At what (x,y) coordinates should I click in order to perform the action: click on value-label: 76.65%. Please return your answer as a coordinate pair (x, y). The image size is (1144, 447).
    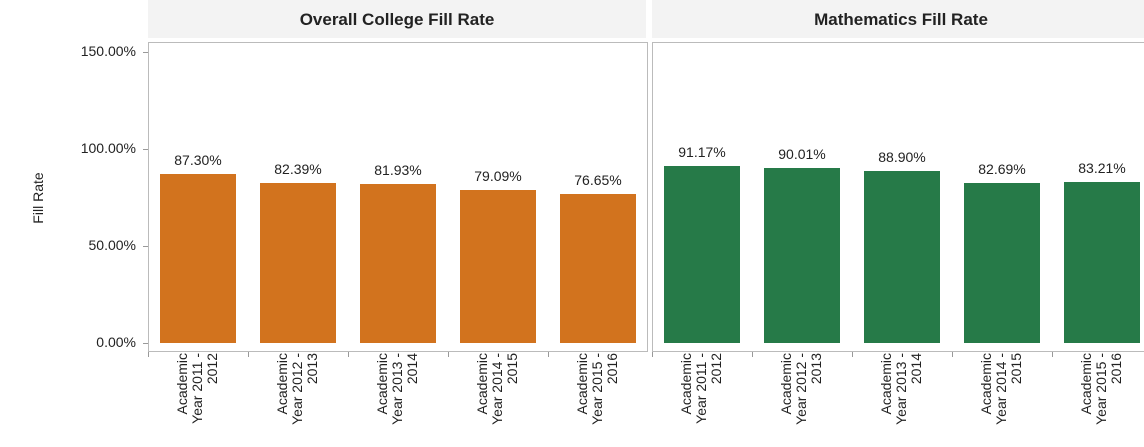
    Looking at the image, I should click on (598, 180).